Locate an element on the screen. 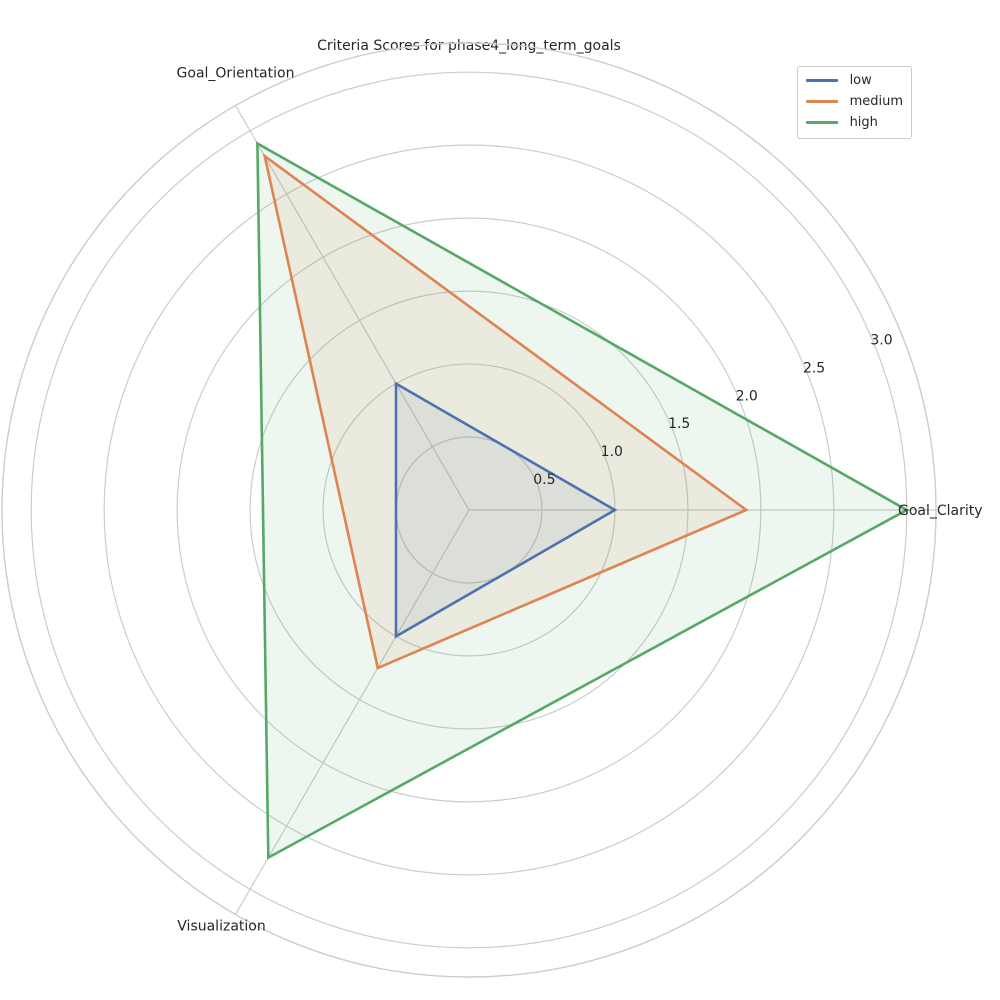 Image resolution: width=1000 pixels, height=1000 pixels. radial-tick-label-4: 2.5 is located at coordinates (814, 368).